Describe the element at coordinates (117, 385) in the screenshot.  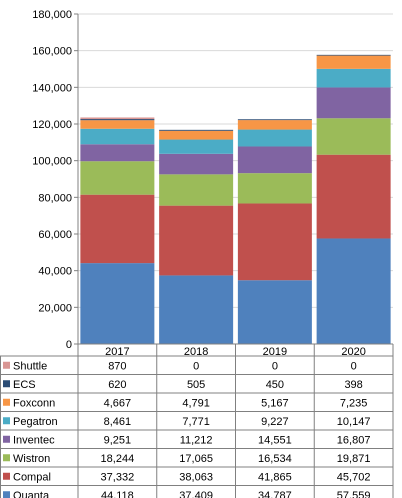
I see `data-table-value: 620` at that location.